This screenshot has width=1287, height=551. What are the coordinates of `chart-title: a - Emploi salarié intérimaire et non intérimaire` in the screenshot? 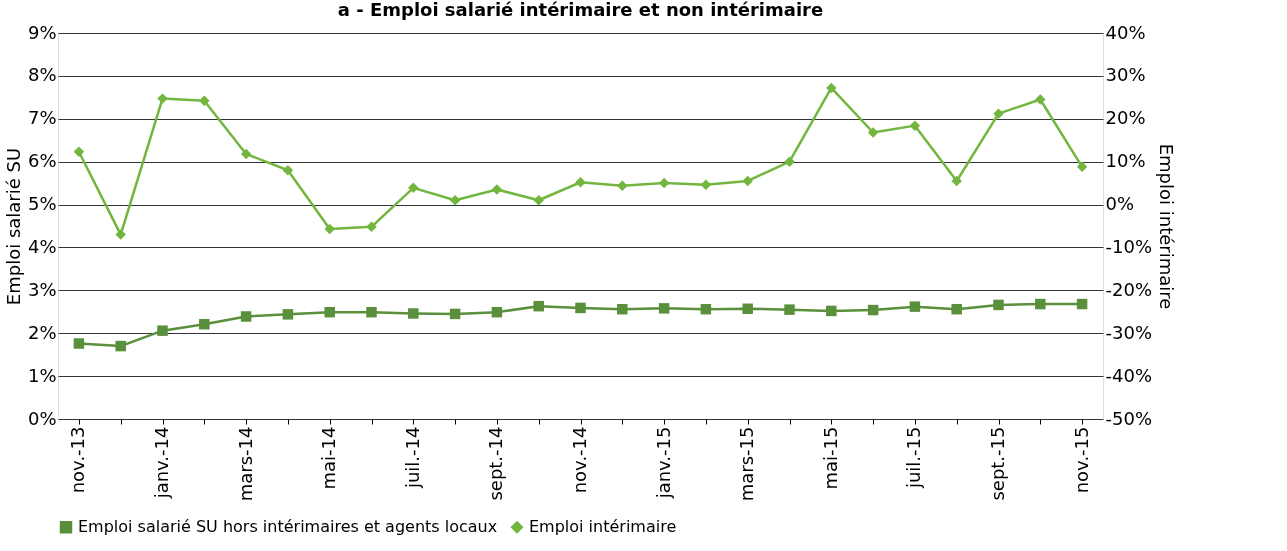 It's located at (580, 10).